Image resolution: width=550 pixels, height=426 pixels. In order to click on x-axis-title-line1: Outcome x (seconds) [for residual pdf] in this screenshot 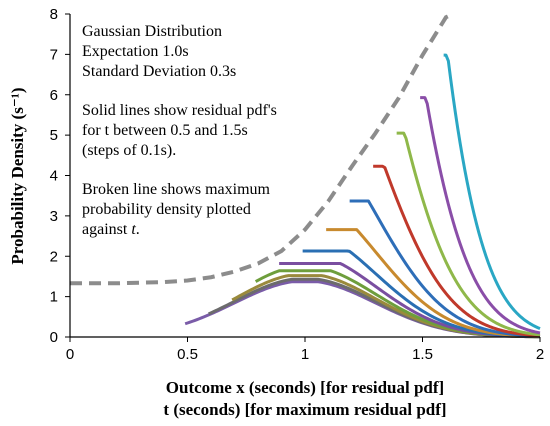, I will do `click(305, 387)`.